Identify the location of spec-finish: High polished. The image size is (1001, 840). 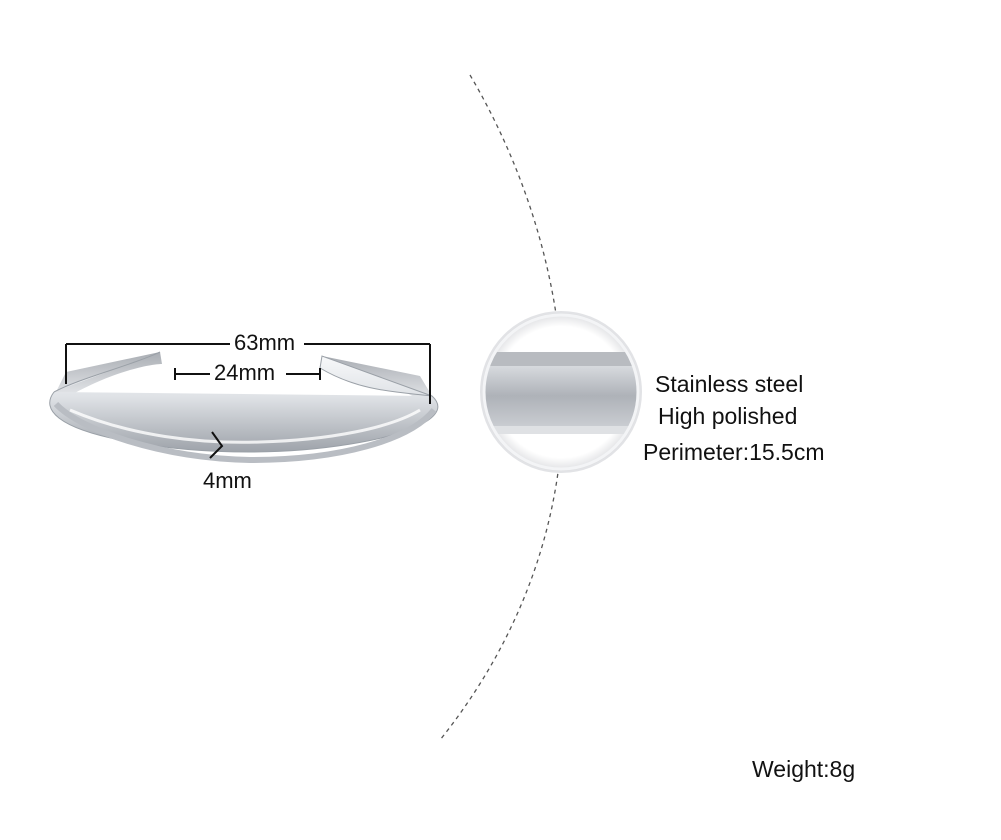
(728, 416).